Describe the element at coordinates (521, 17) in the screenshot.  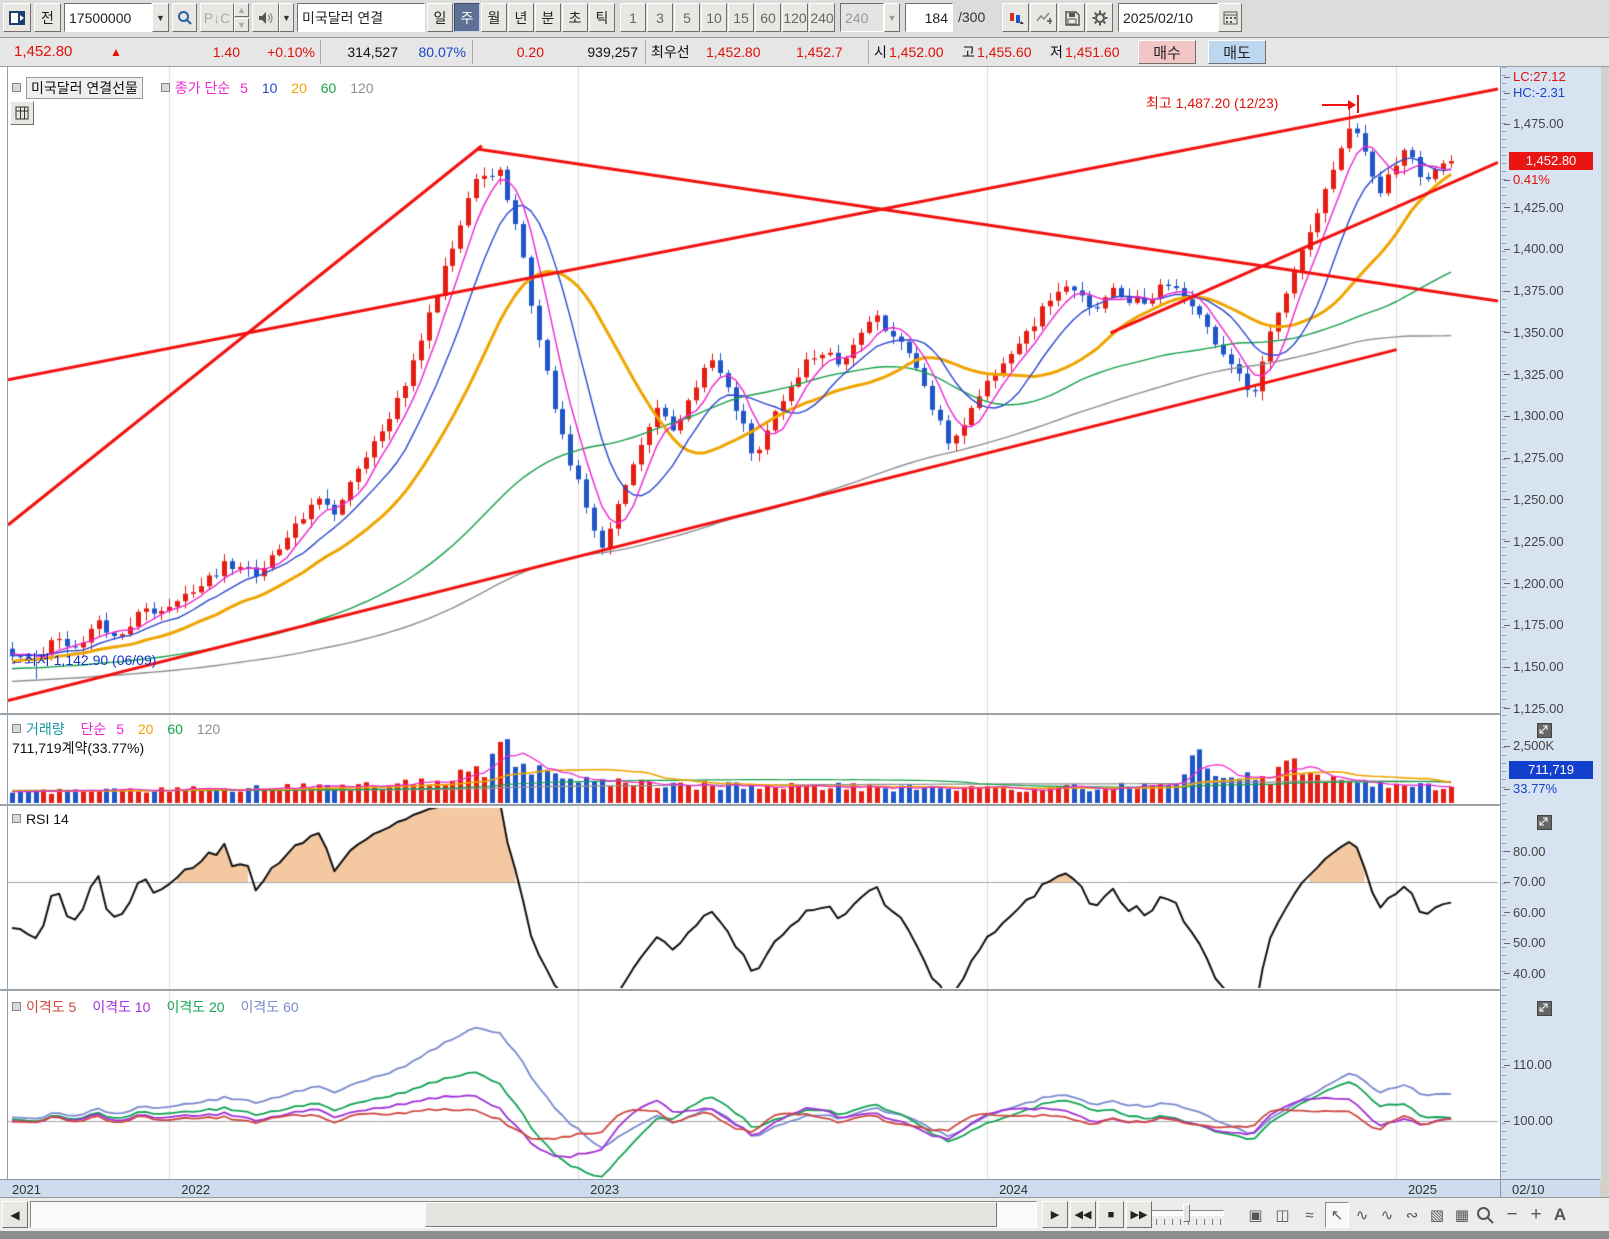
I see `period-button-년: 년` at that location.